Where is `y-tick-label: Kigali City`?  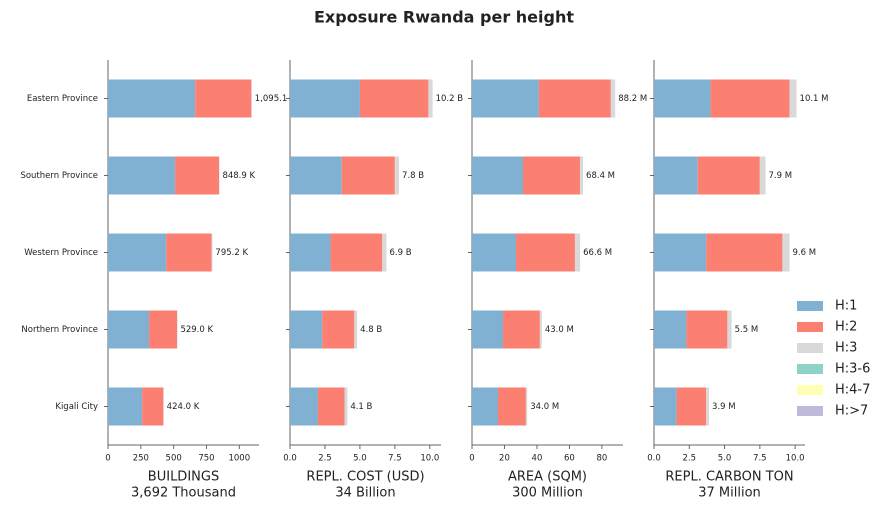
y-tick-label: Kigali City is located at coordinates (76, 407).